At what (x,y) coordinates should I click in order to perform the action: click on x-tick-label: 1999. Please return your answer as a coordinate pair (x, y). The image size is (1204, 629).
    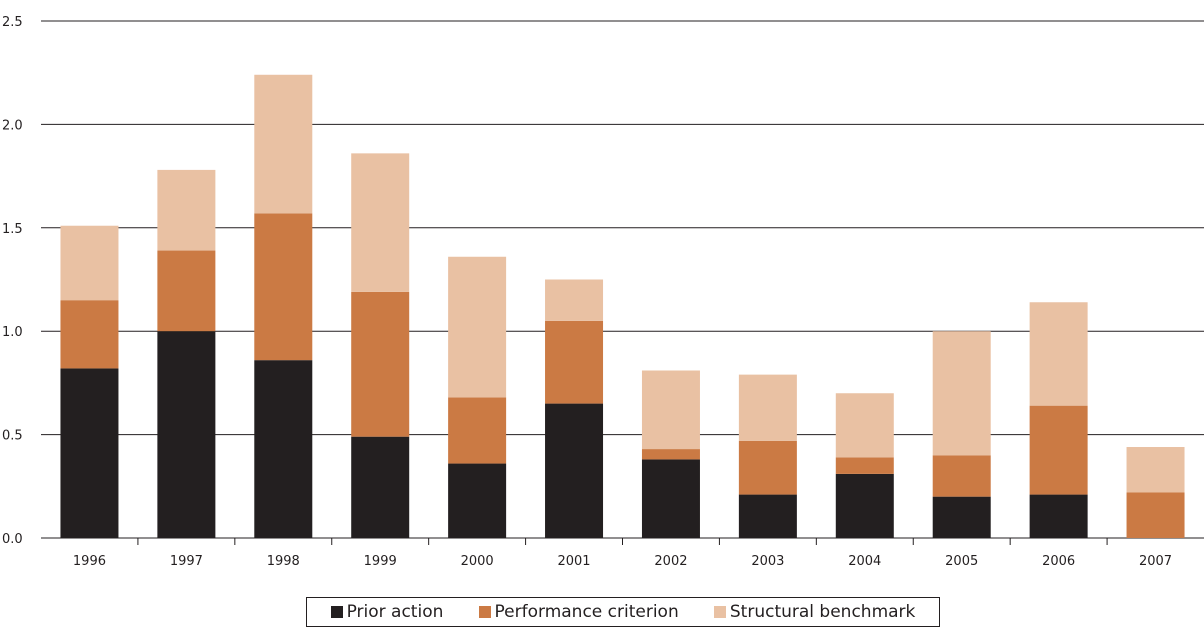
    Looking at the image, I should click on (380, 561).